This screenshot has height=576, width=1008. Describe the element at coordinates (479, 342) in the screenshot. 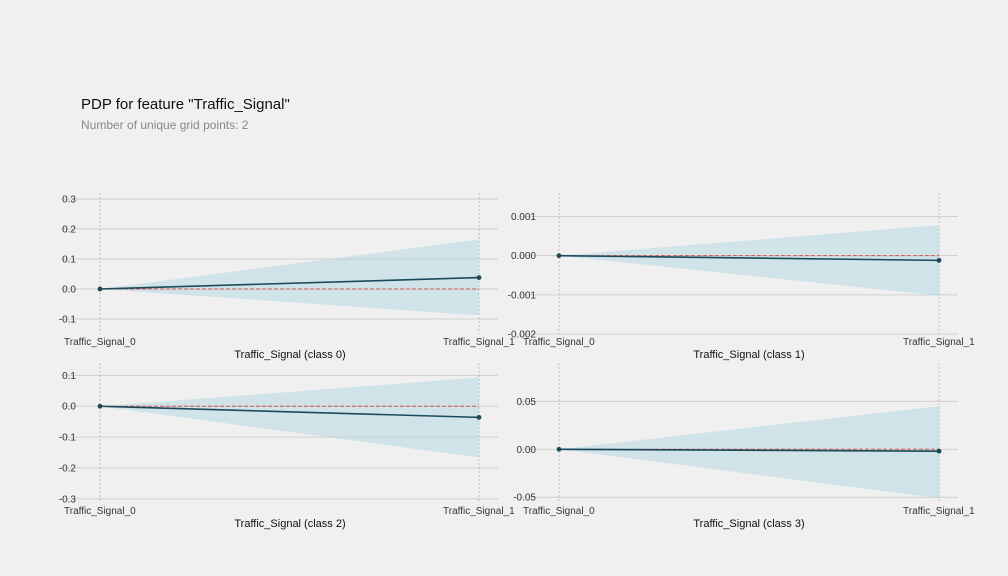

I see `panel-0-x-tick-label: Traffic_Signal_1` at that location.